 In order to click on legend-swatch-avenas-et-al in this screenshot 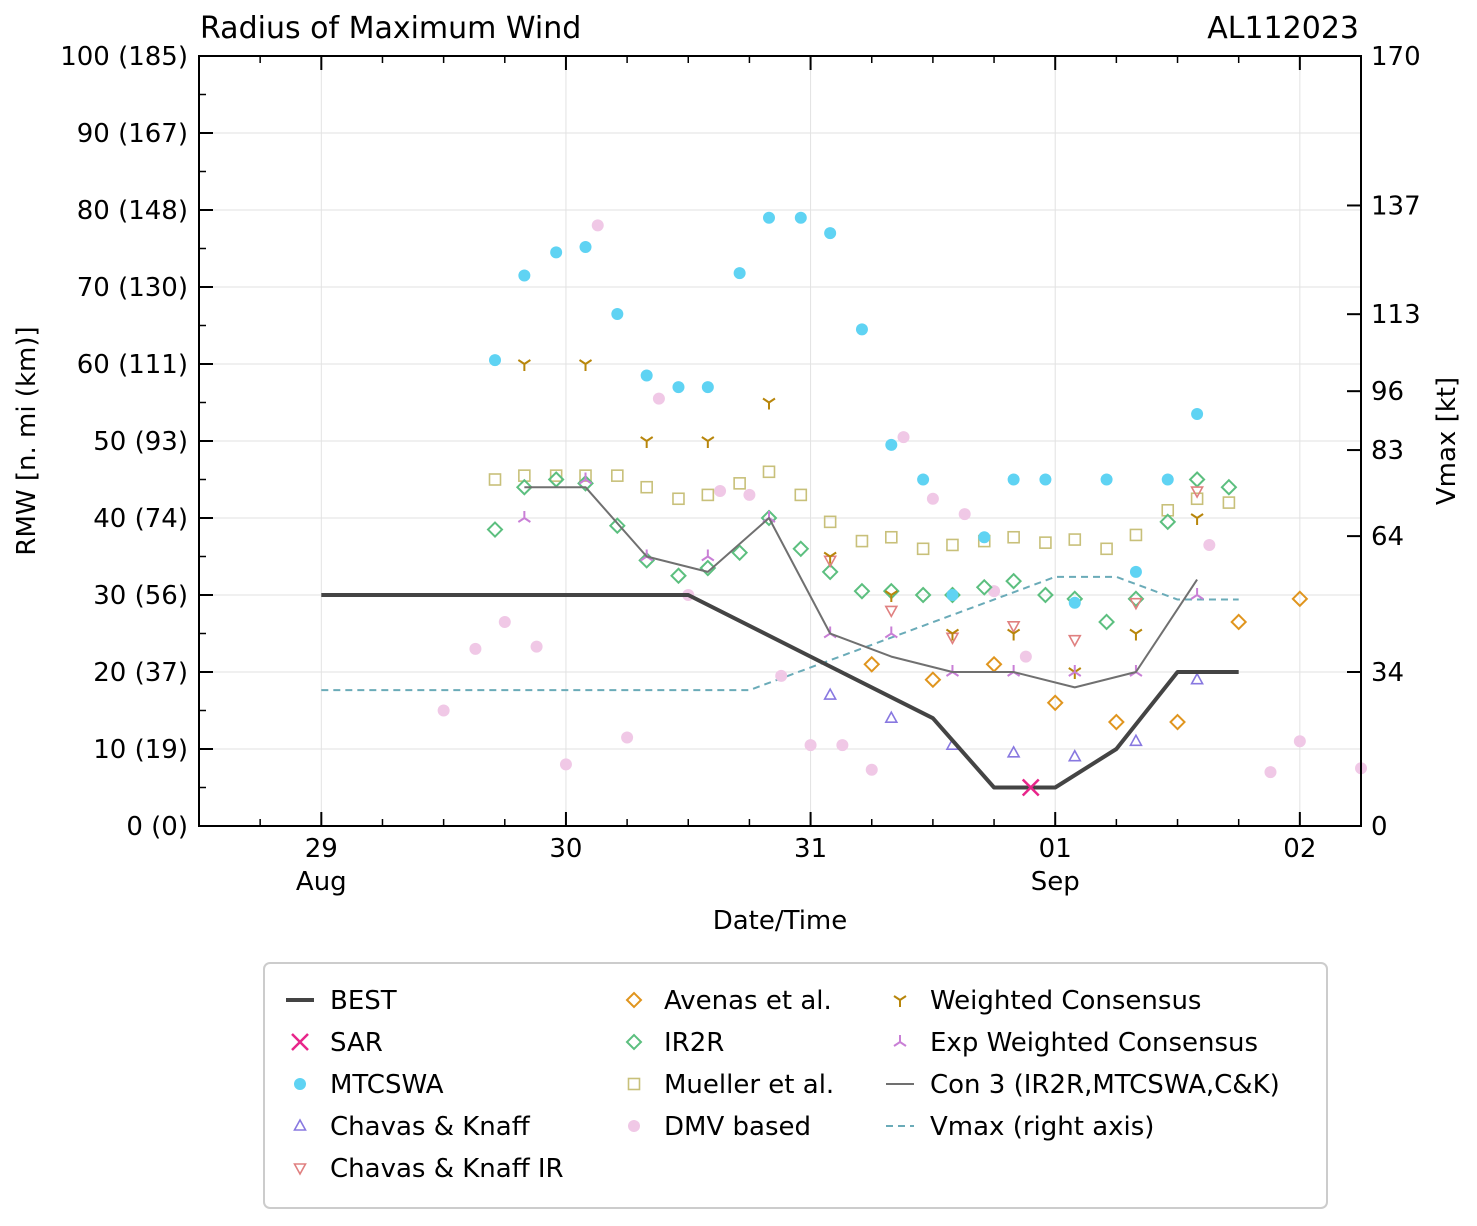, I will do `click(634, 1000)`.